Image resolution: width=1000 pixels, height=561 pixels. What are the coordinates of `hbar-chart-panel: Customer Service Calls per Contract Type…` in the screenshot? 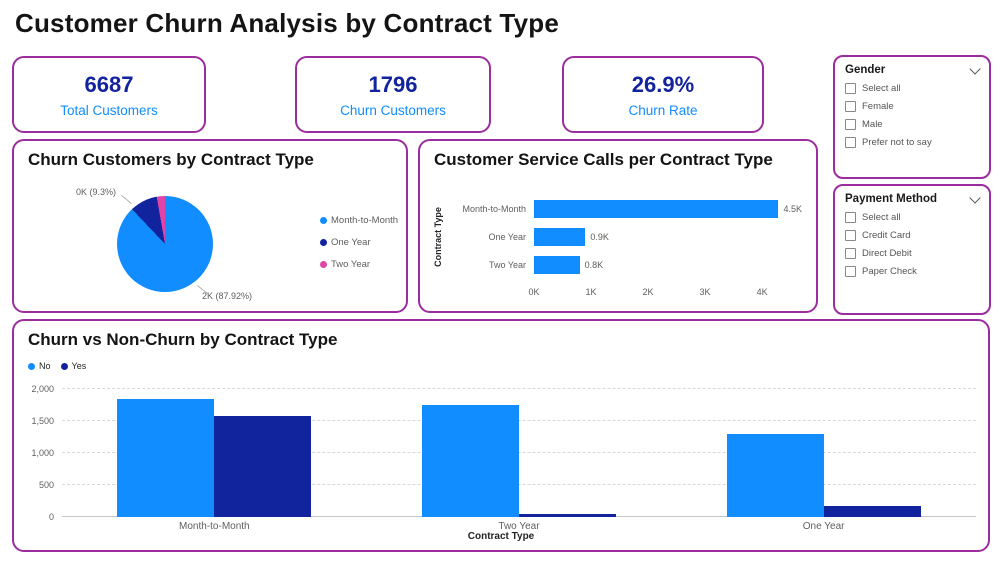 It's located at (618, 226).